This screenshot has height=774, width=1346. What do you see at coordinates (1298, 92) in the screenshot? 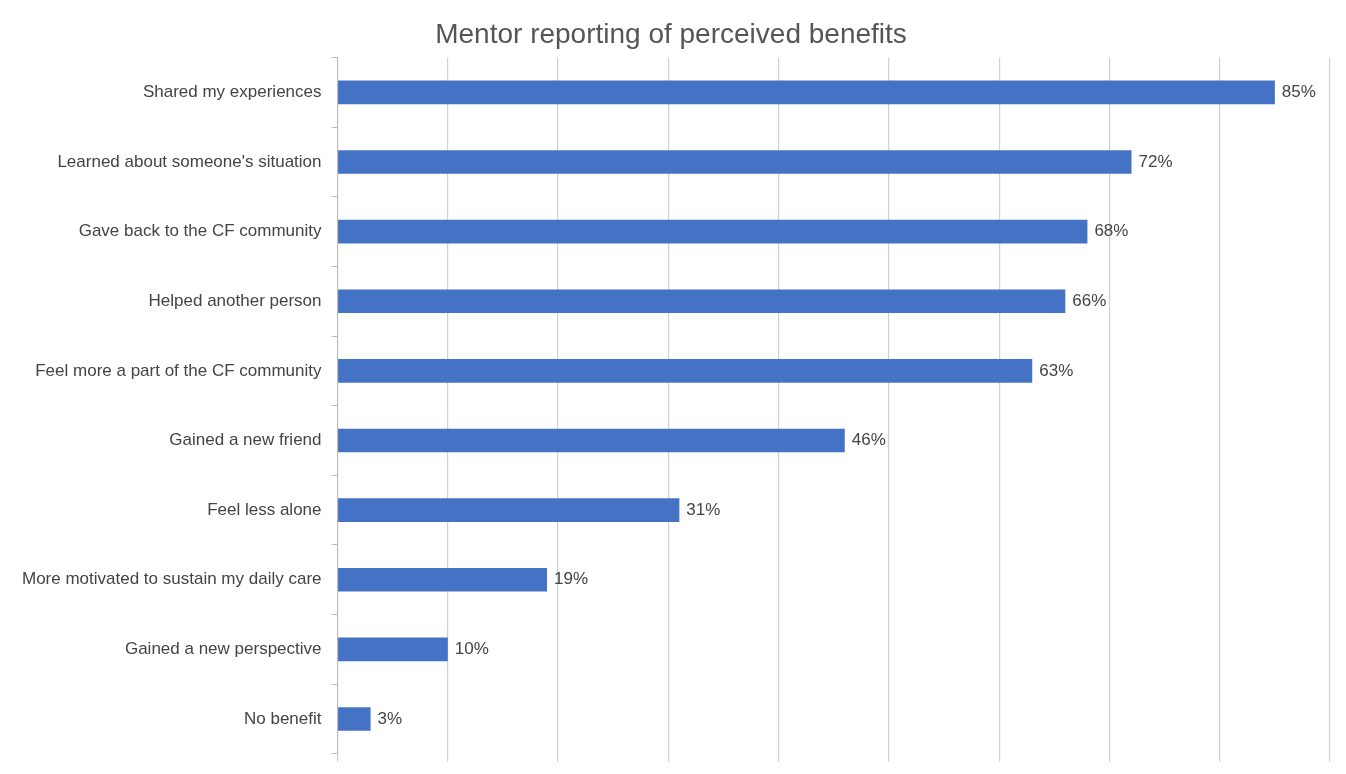
I see `data-label: 85%` at bounding box center [1298, 92].